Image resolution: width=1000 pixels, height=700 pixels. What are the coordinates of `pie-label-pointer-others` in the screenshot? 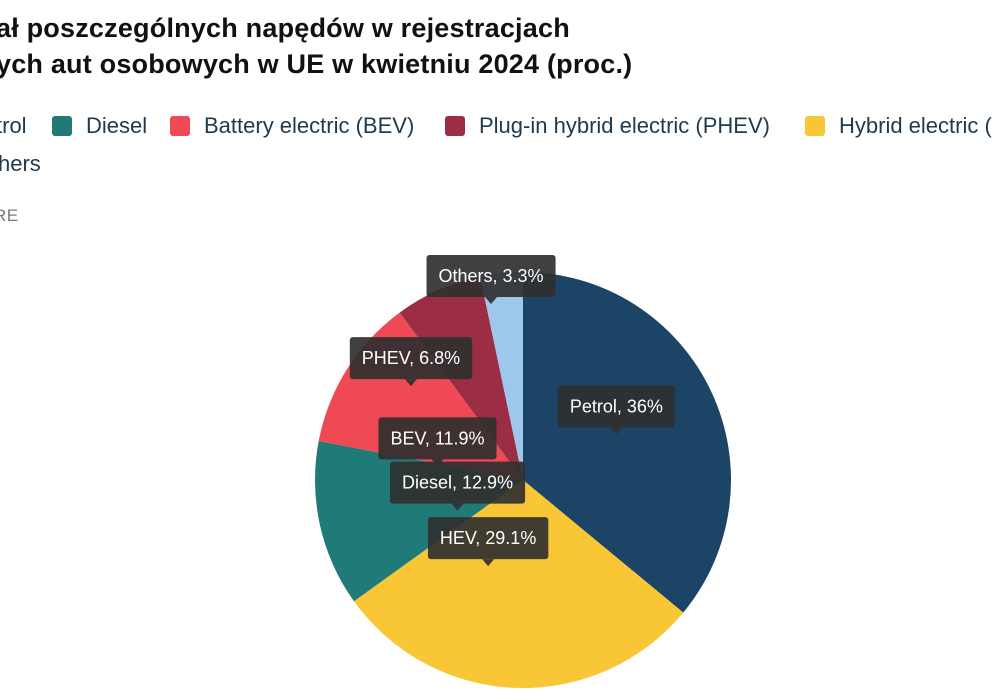 It's located at (491, 300).